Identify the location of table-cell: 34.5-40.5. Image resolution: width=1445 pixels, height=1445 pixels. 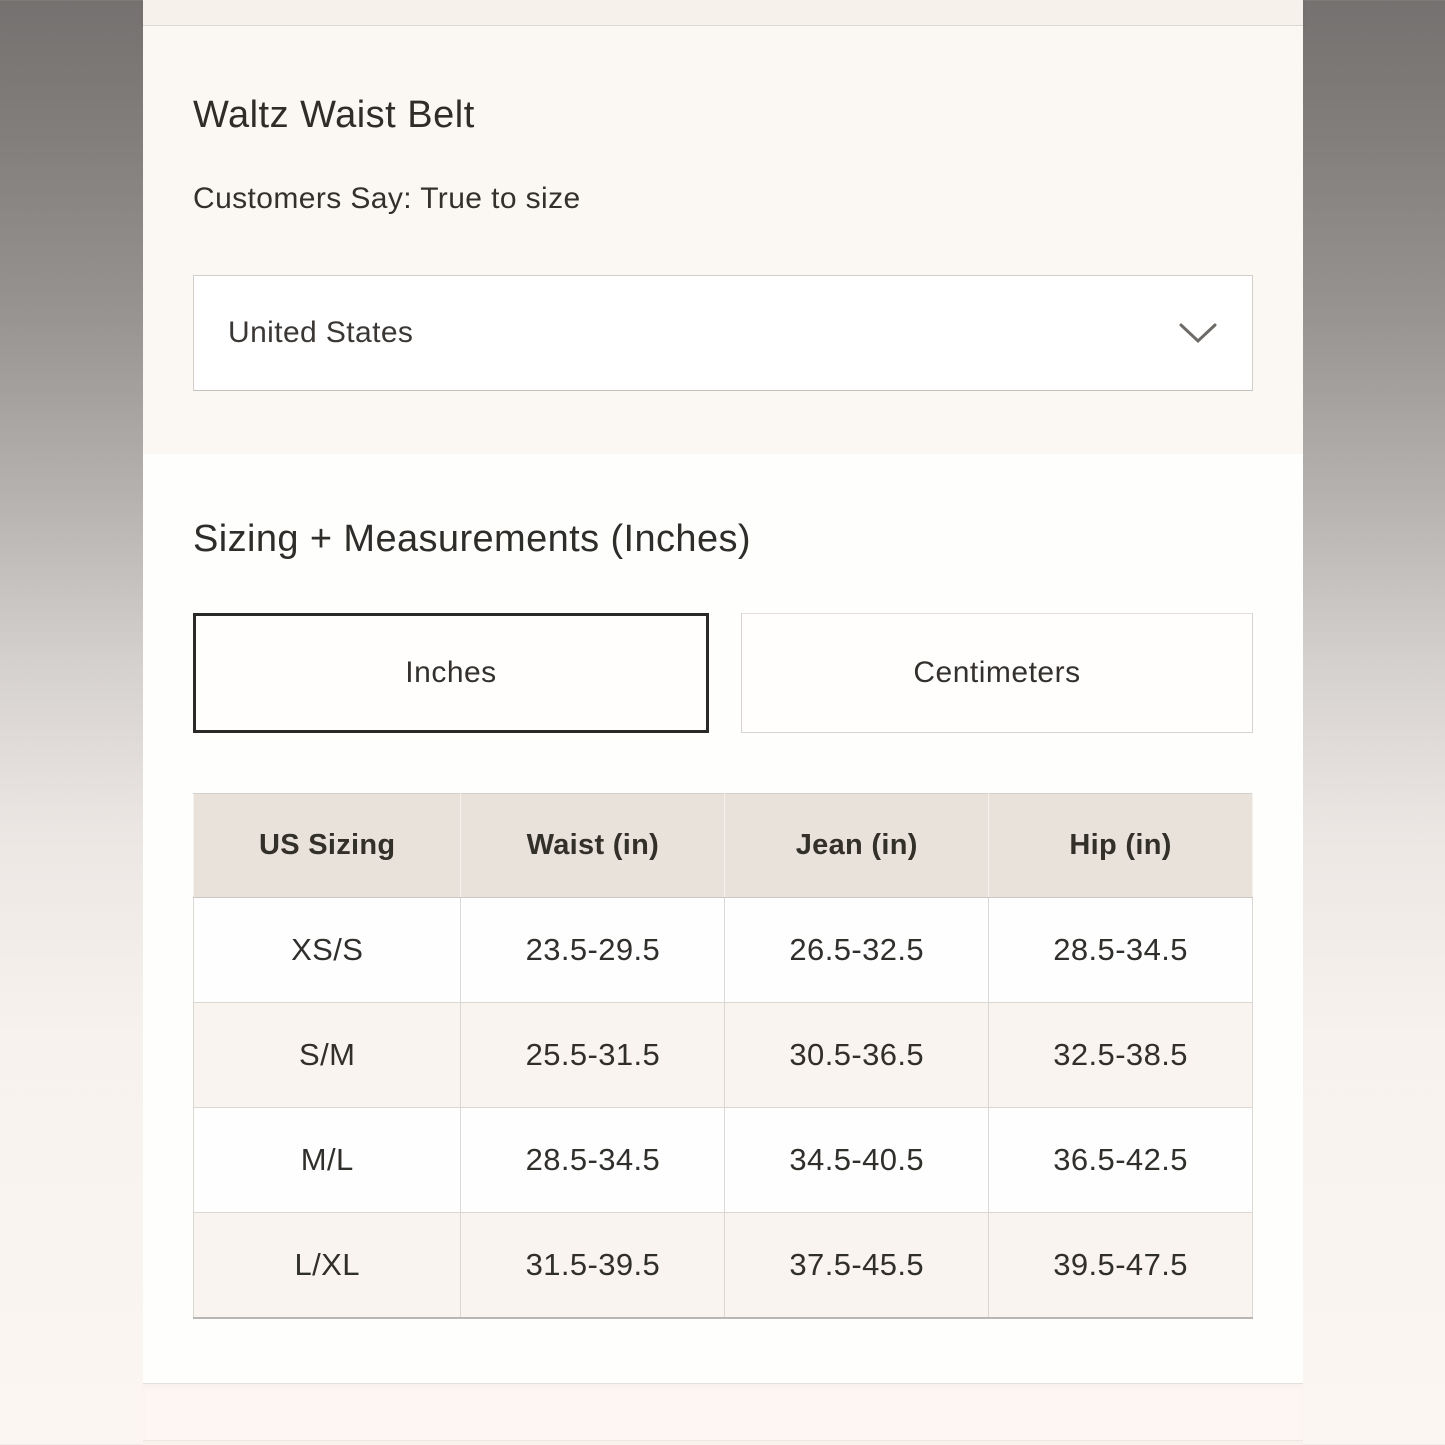
(857, 1160).